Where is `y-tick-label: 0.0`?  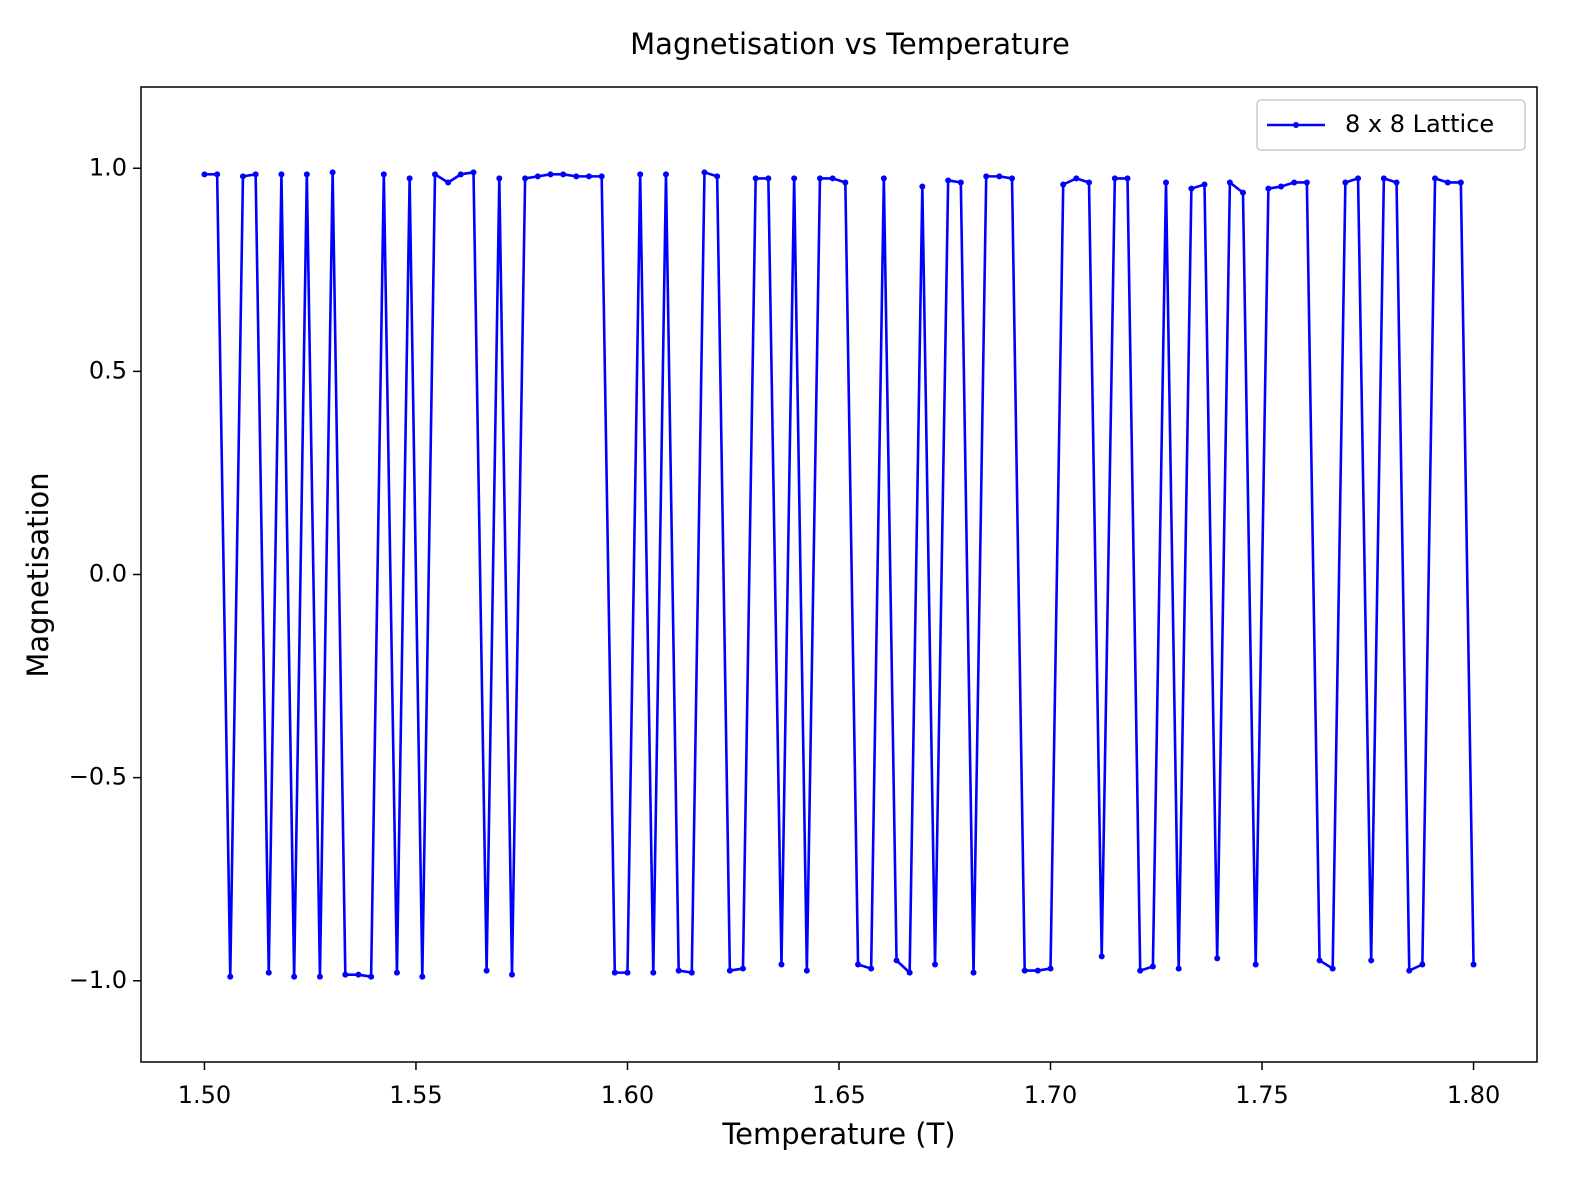
y-tick-label: 0.0 is located at coordinates (108, 574).